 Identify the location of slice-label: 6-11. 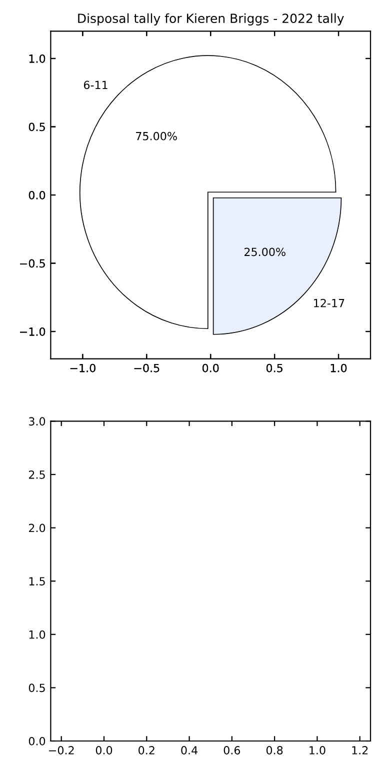
(96, 85).